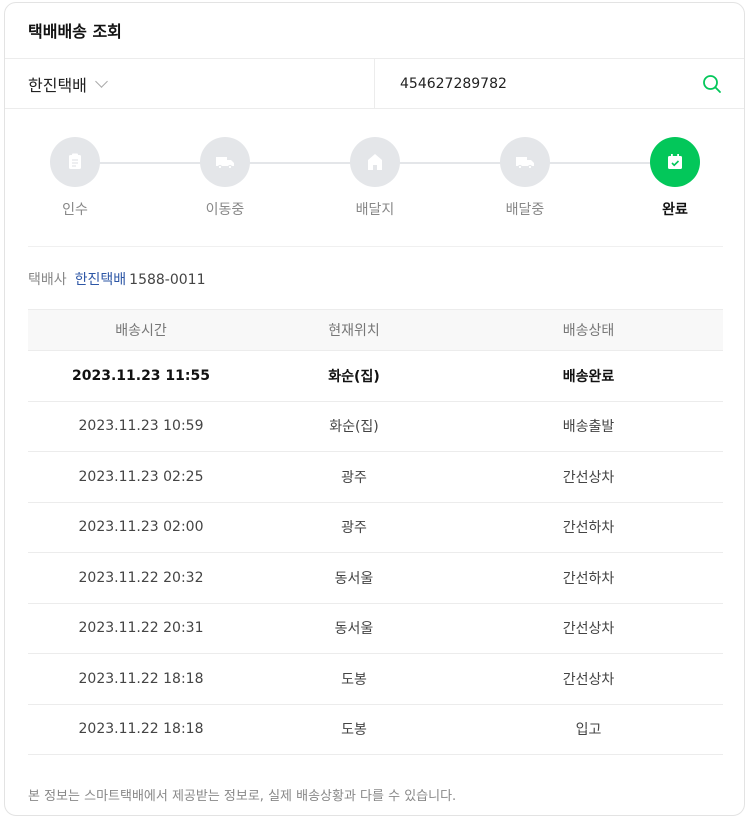  I want to click on table-row: 2023.11.23 02:00 광주 간선하차, so click(375, 527).